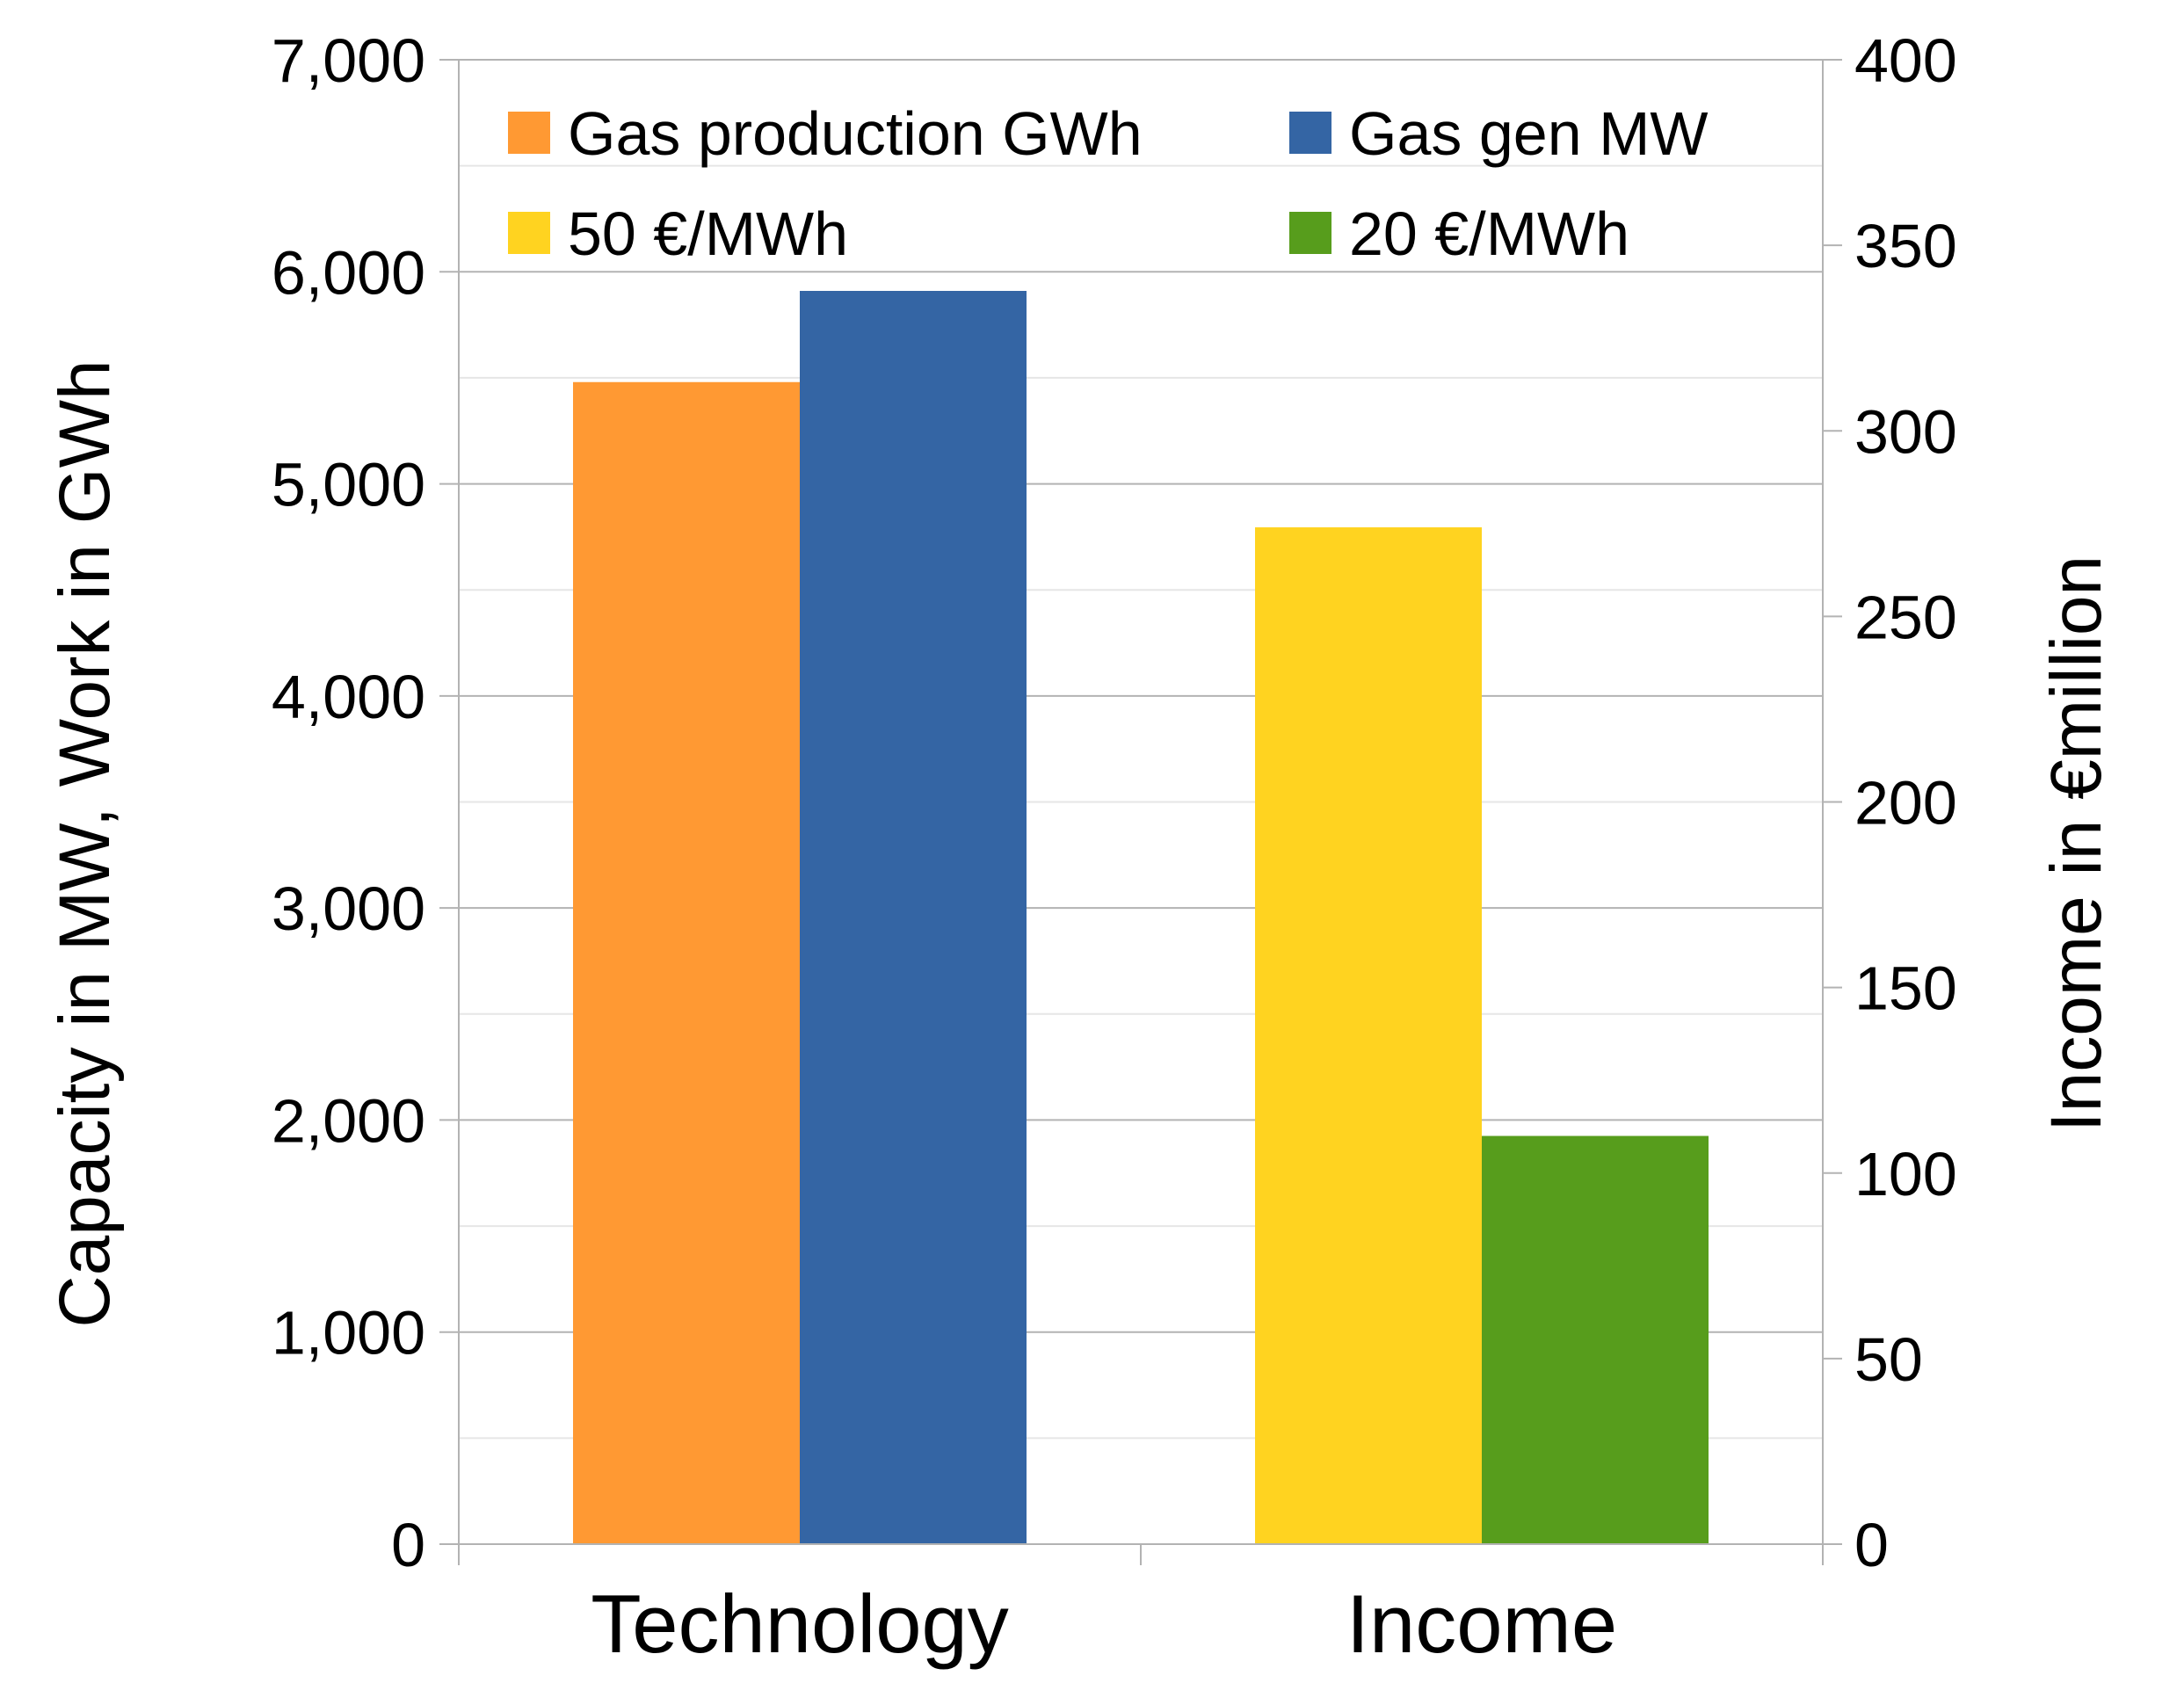 Image resolution: width=2184 pixels, height=1683 pixels. I want to click on right-tick-label: 400, so click(1906, 60).